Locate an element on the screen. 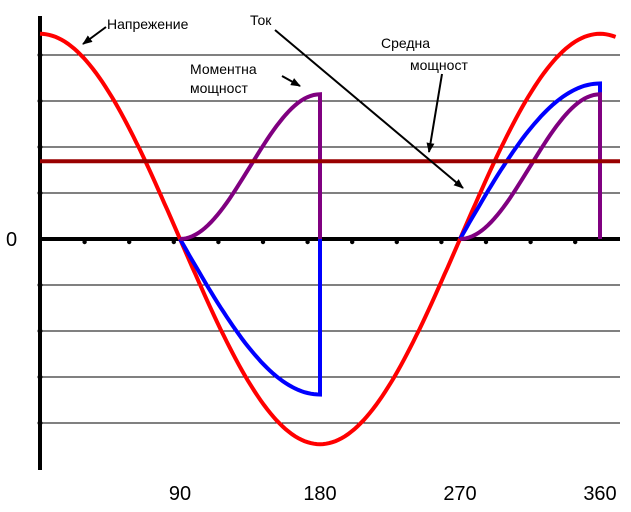 The image size is (631, 512). annotation-voltage: Напрежение is located at coordinates (148, 24).